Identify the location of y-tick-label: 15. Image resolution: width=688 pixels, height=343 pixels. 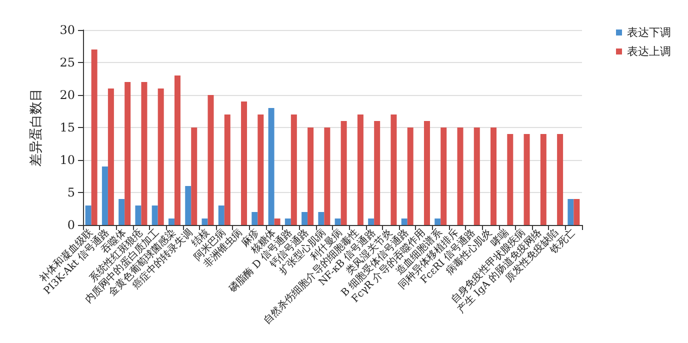
(67, 127).